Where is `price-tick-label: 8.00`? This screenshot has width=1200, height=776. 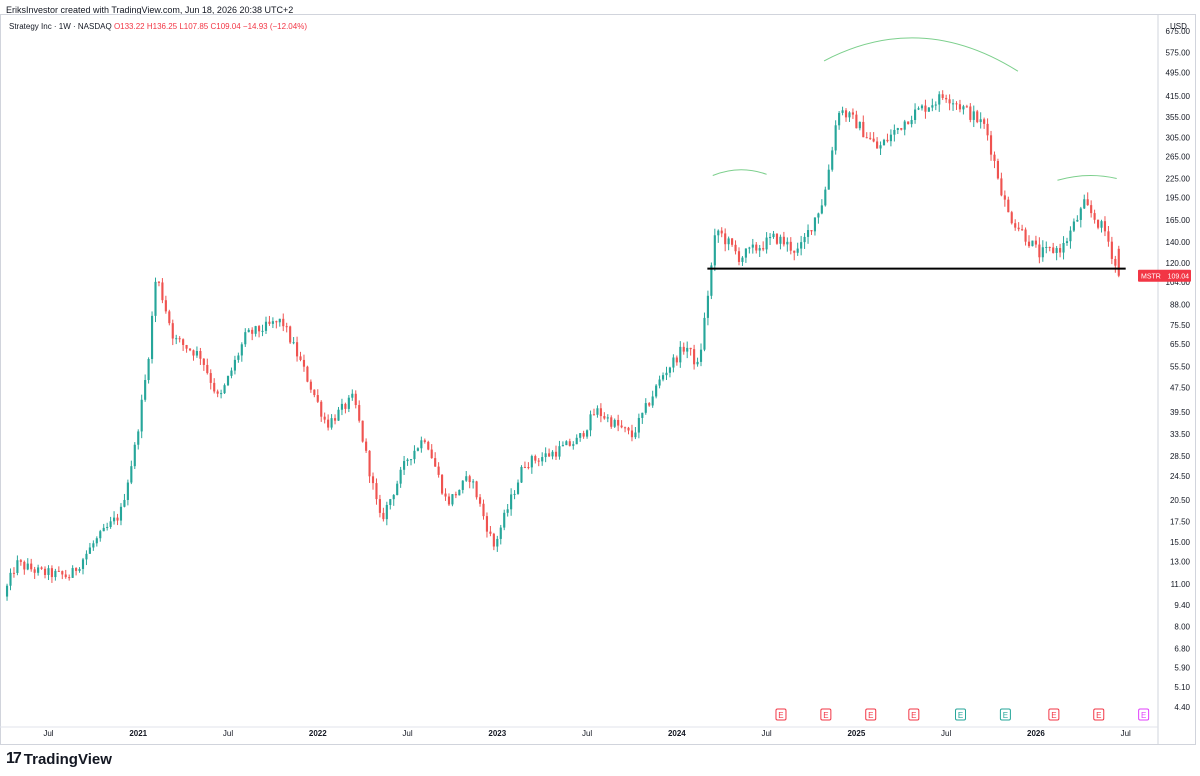
price-tick-label: 8.00 is located at coordinates (1182, 627).